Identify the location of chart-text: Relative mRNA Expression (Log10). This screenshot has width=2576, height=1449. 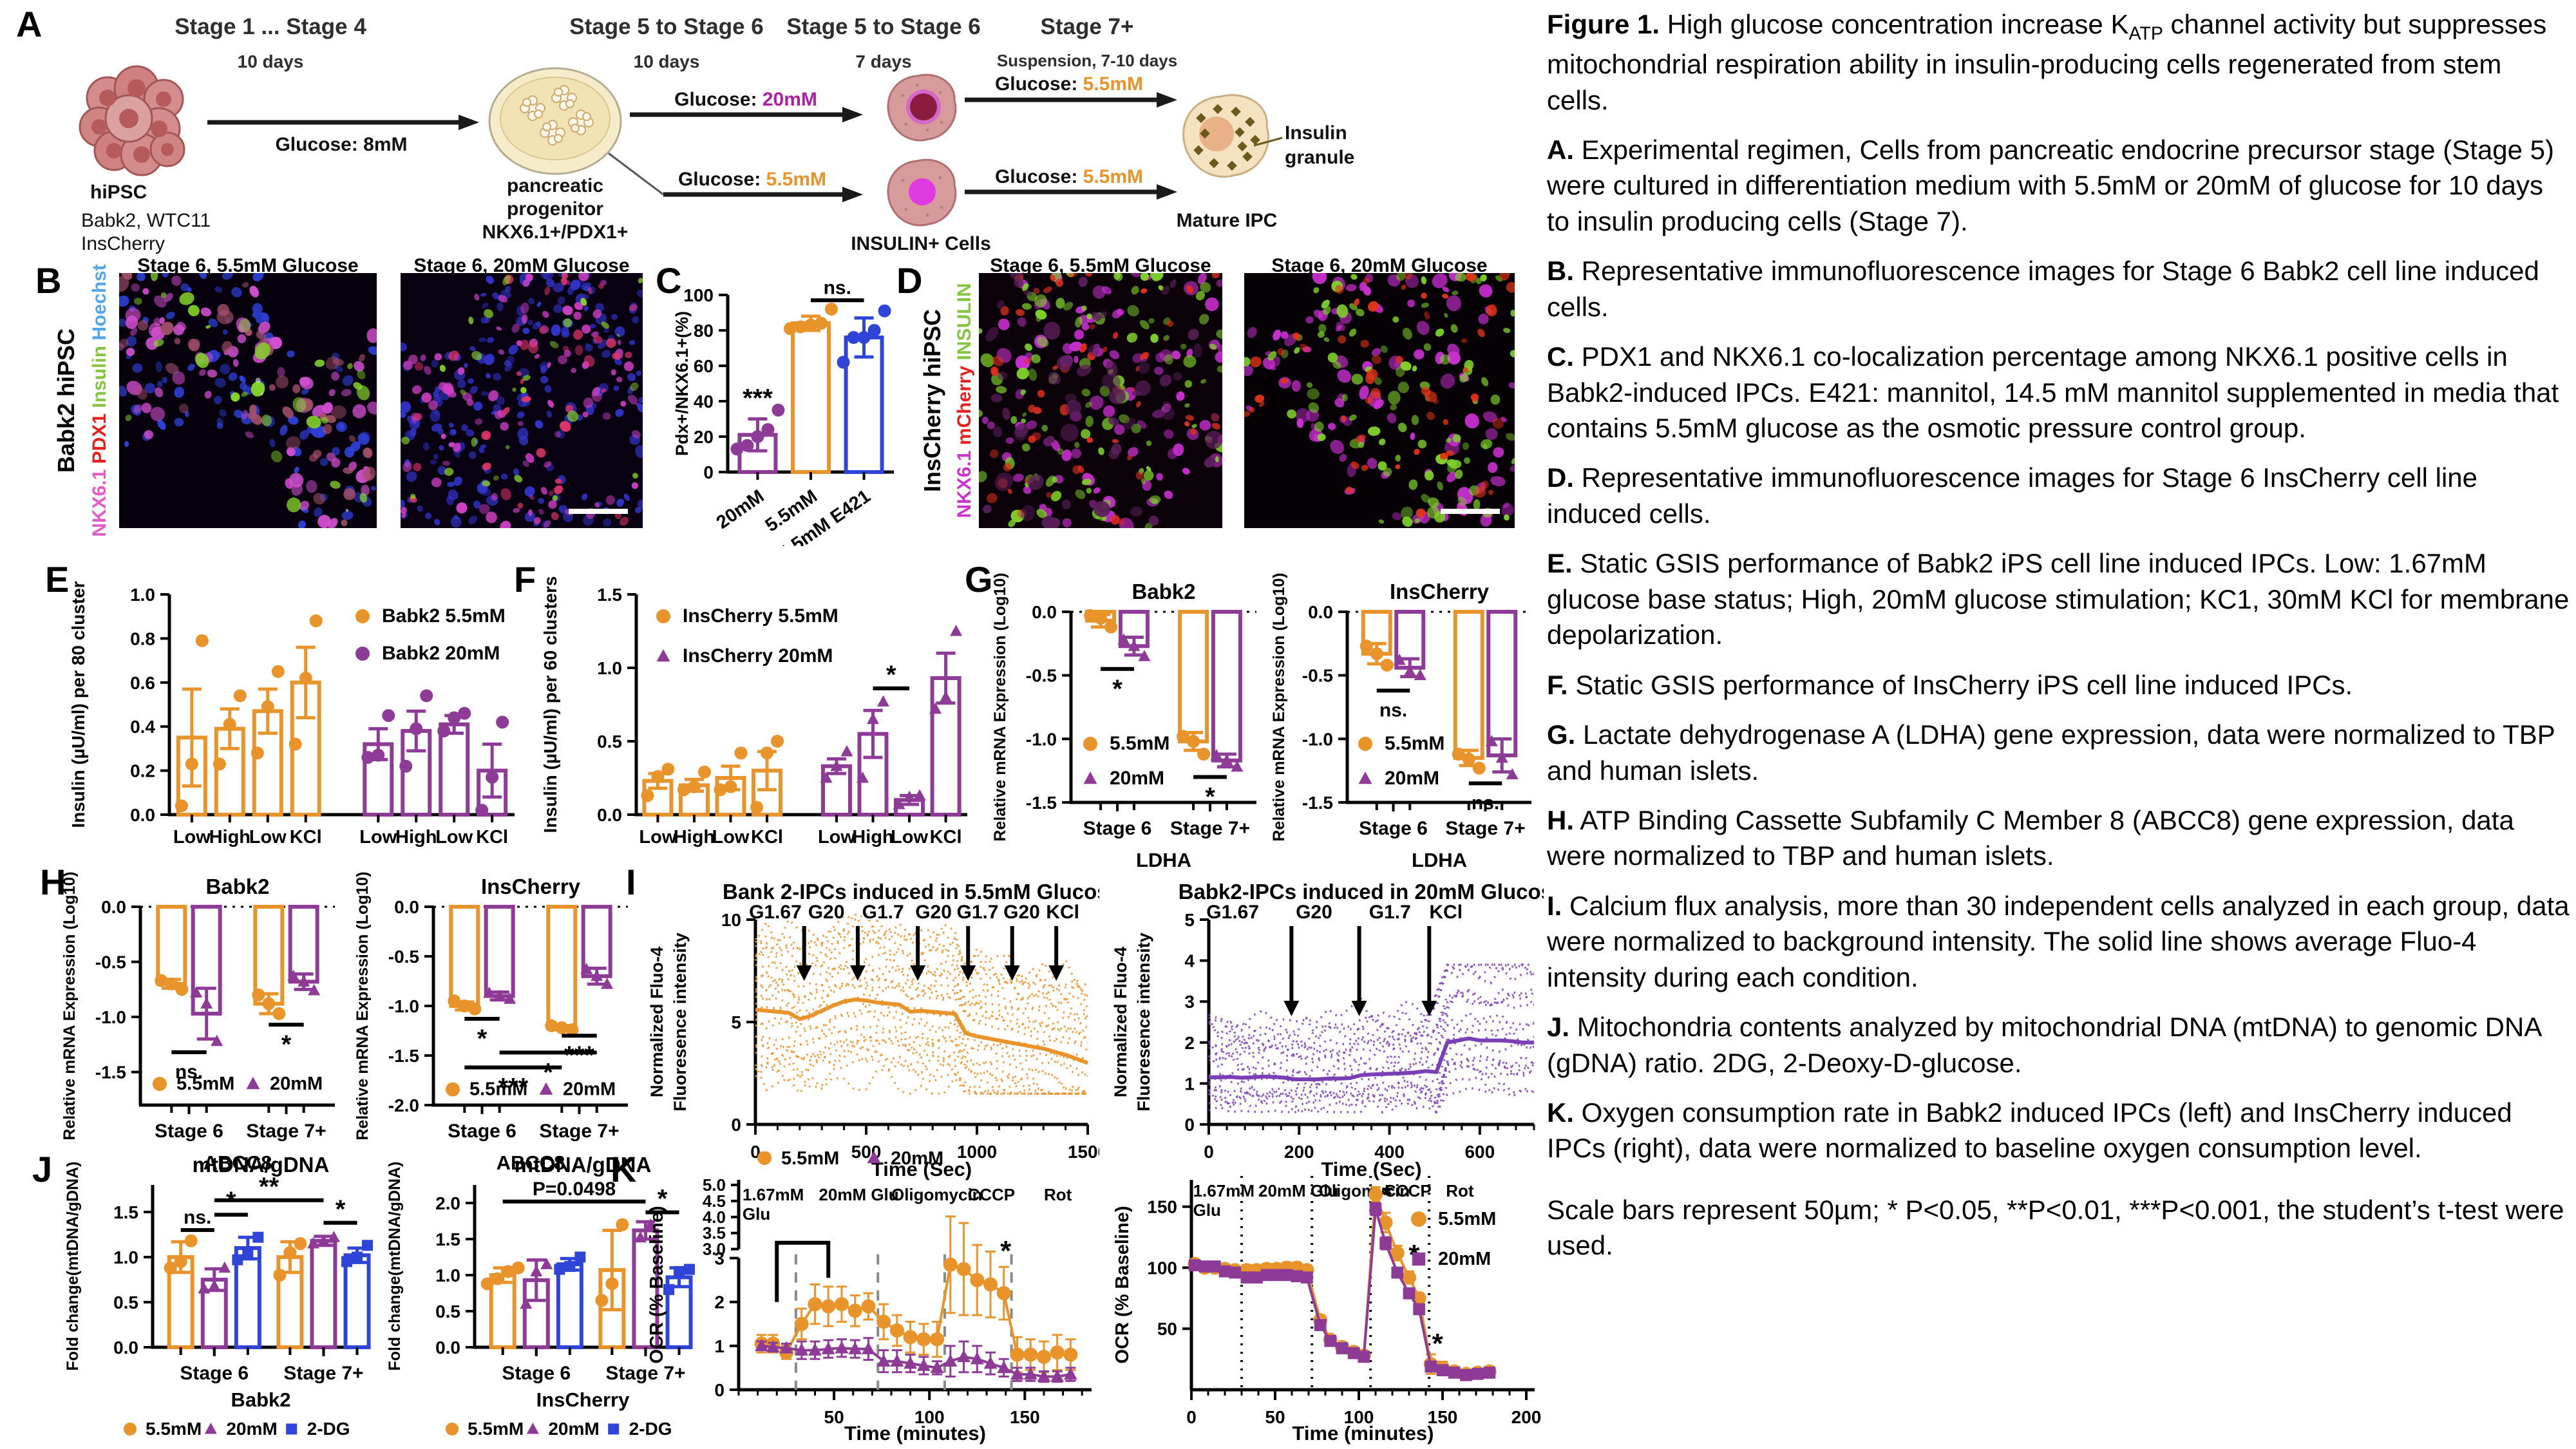
(70, 1006).